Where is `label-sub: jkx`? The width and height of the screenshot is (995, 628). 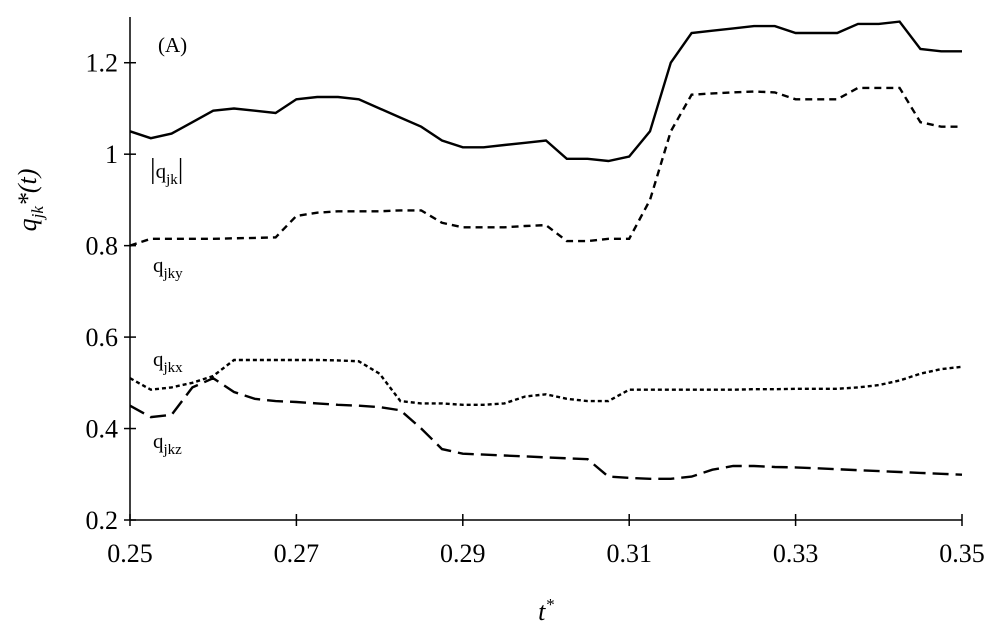
label-sub: jkx is located at coordinates (173, 368).